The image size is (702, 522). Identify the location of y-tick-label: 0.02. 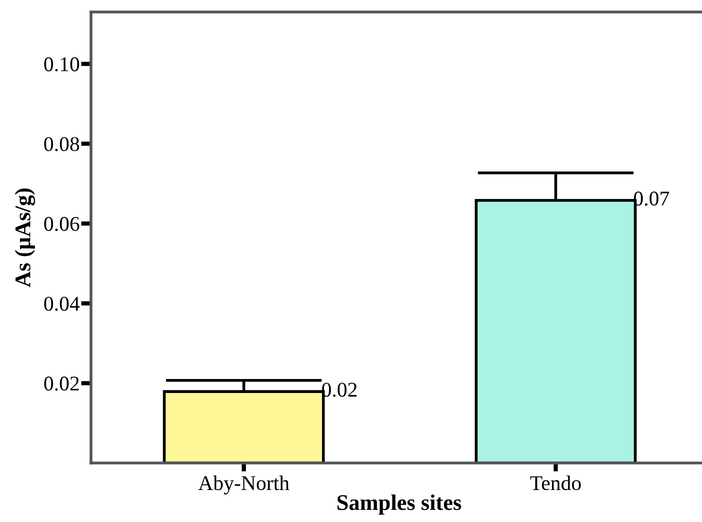
(61, 383).